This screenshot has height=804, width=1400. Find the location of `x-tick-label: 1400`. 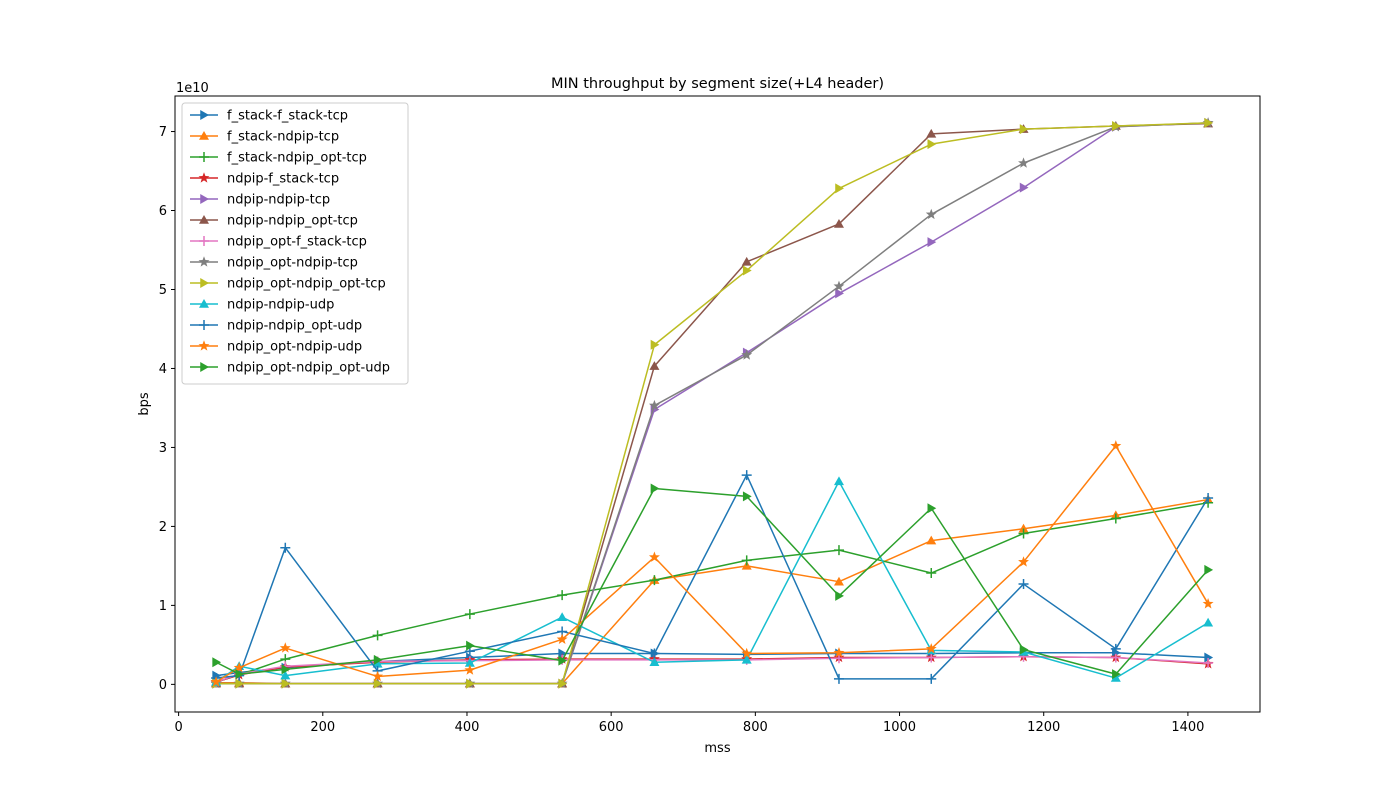

x-tick-label: 1400 is located at coordinates (1187, 727).